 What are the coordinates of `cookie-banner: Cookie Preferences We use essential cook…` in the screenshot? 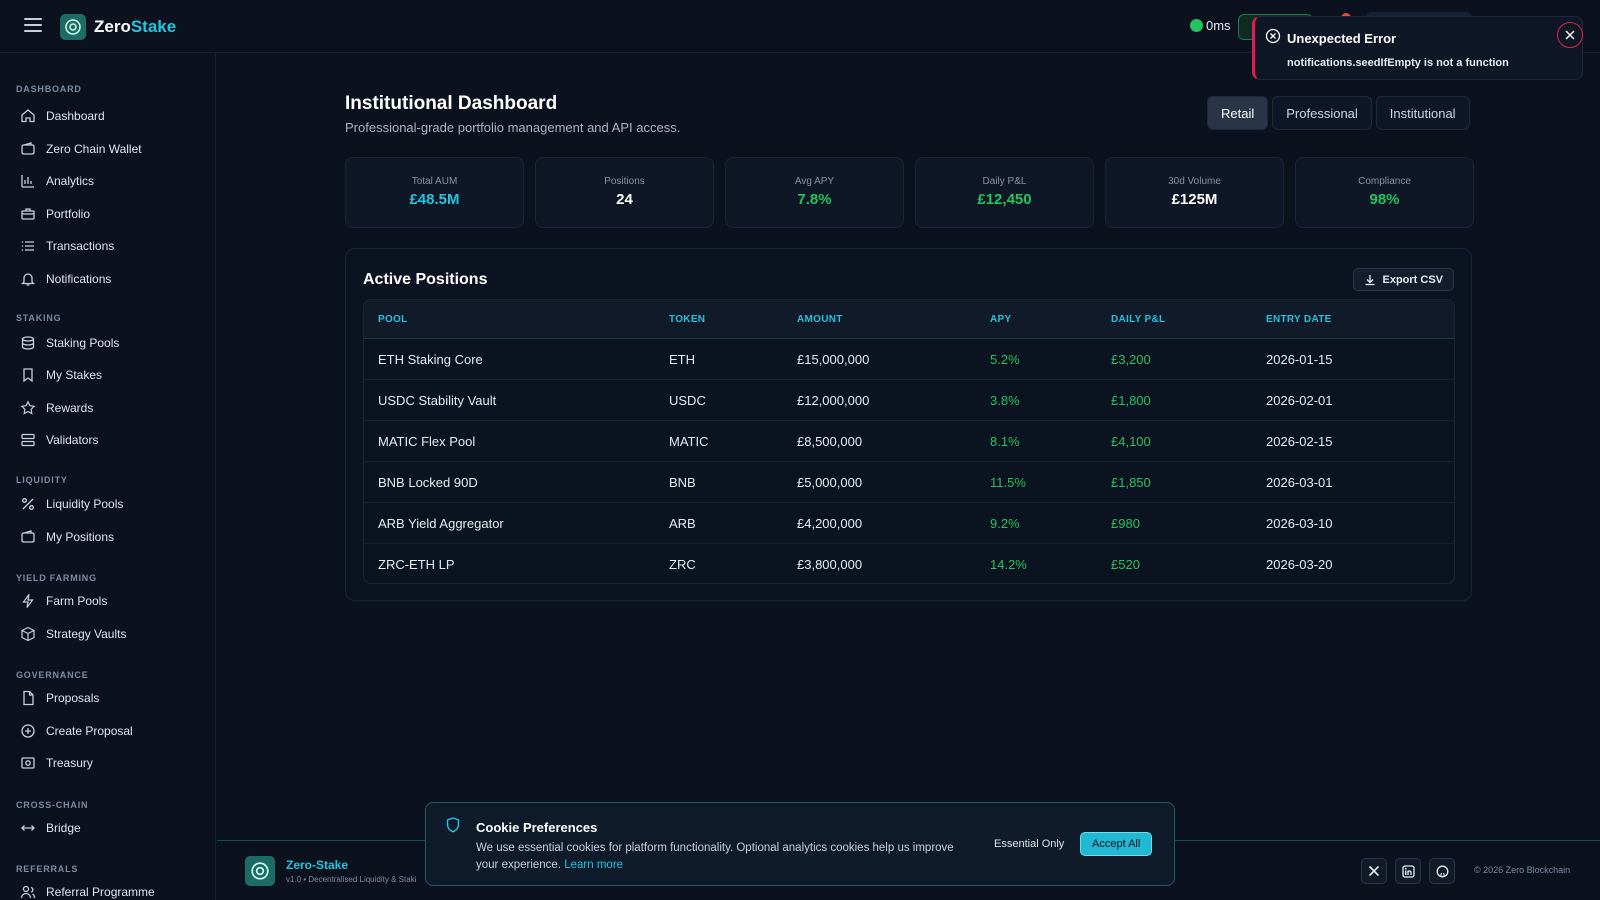 It's located at (800, 844).